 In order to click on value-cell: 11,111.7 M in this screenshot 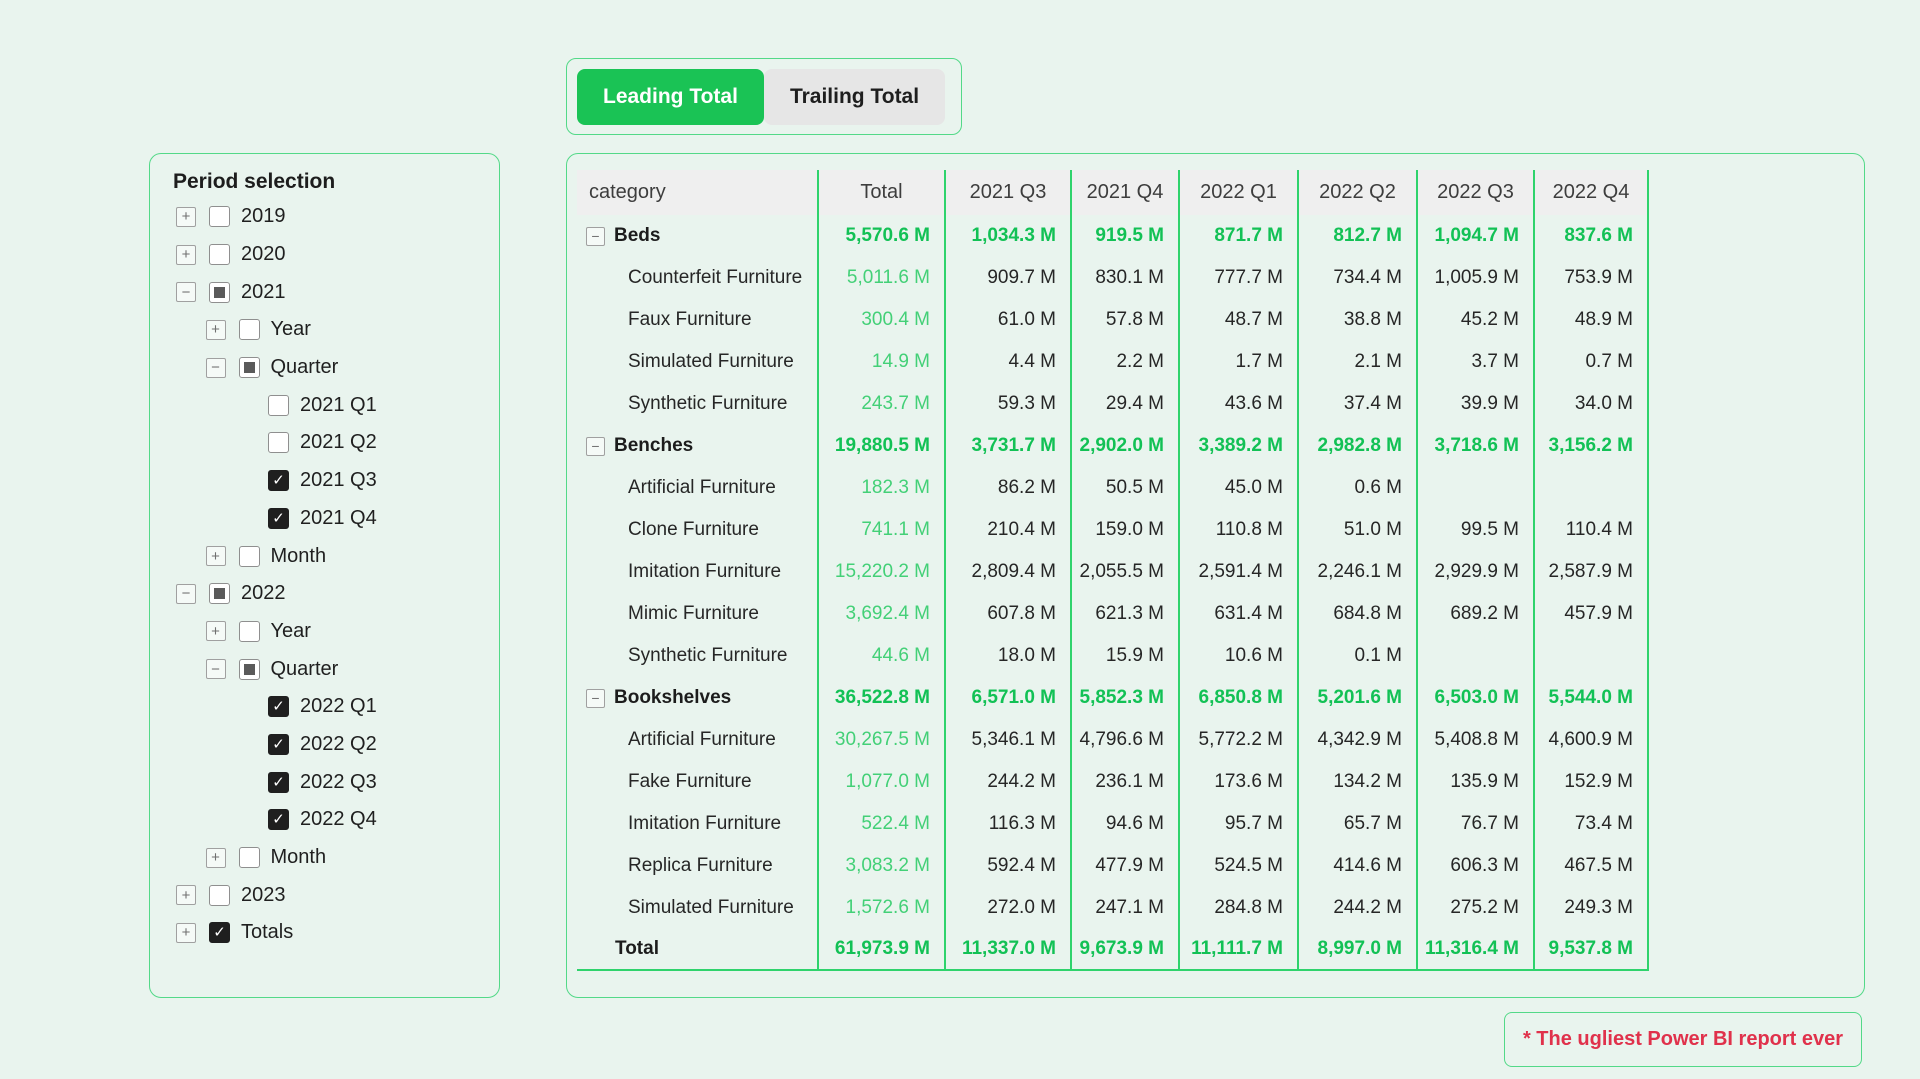, I will do `click(1239, 950)`.